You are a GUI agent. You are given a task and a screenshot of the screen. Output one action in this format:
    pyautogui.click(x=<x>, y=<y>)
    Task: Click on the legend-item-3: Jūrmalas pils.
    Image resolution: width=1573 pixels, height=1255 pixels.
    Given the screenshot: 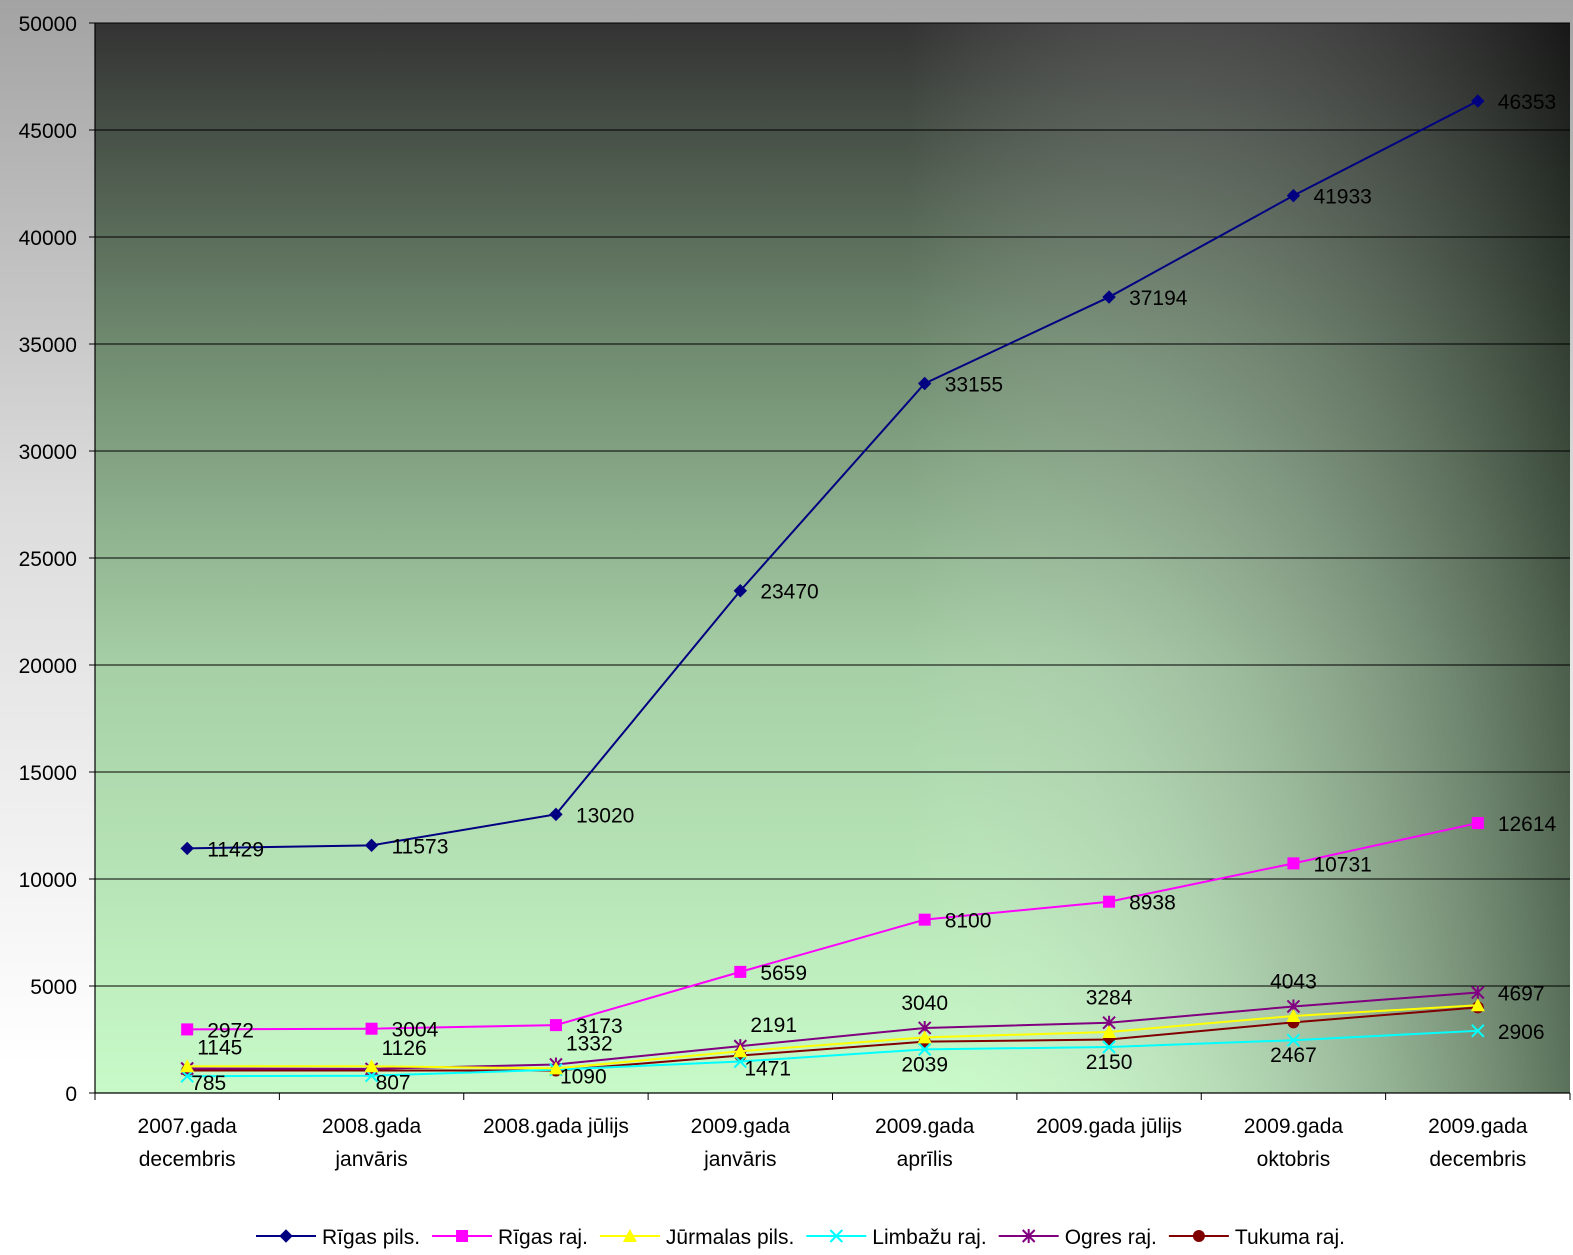 What is the action you would take?
    pyautogui.click(x=696, y=1237)
    